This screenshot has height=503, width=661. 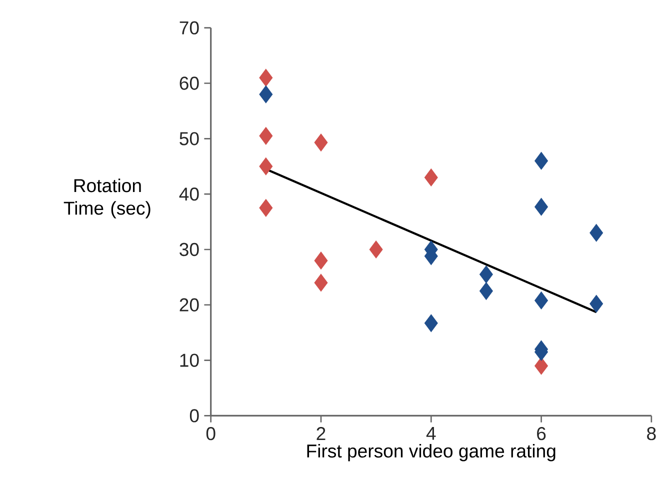 I want to click on y-tick-label: 40, so click(x=189, y=194).